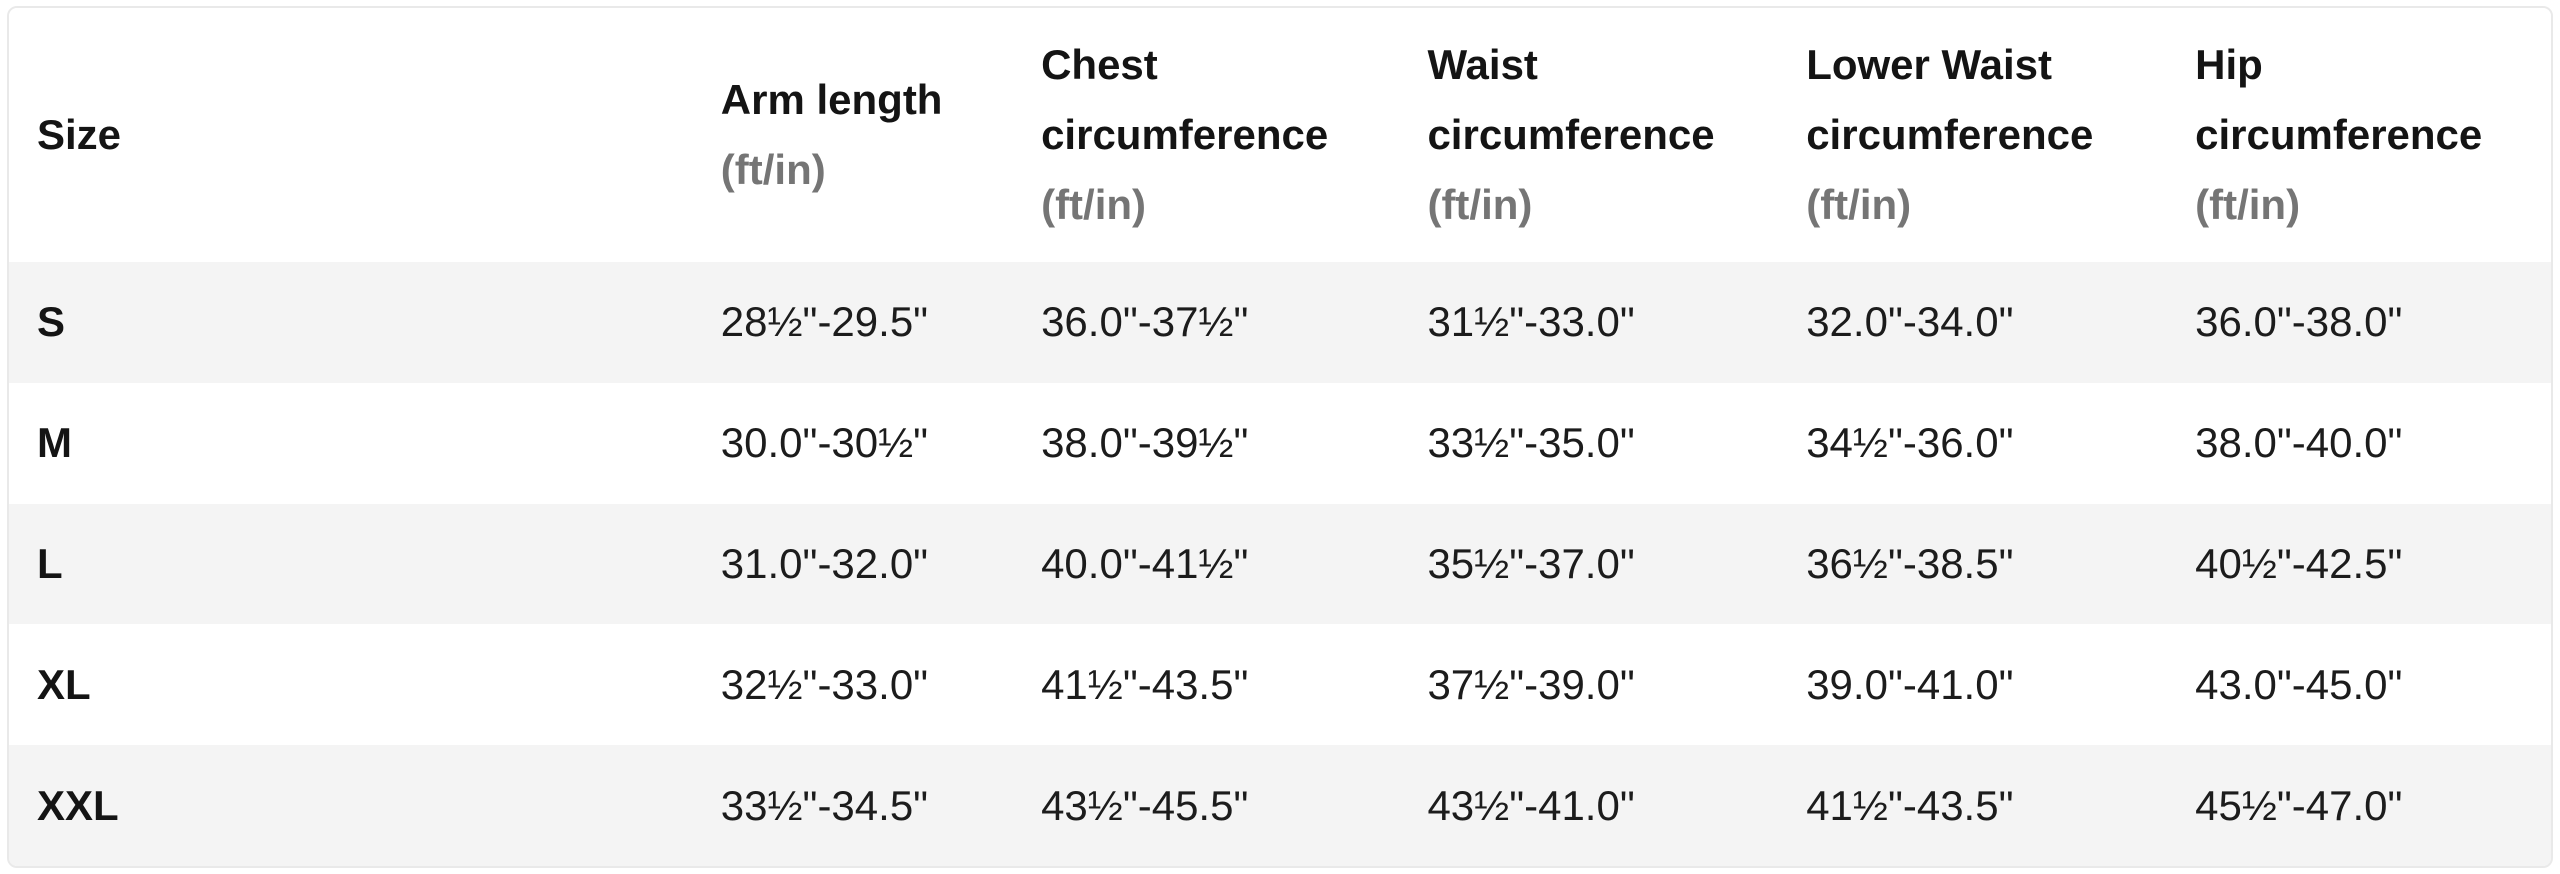 The width and height of the screenshot is (2560, 874). What do you see at coordinates (50, 563) in the screenshot?
I see `size-label: L` at bounding box center [50, 563].